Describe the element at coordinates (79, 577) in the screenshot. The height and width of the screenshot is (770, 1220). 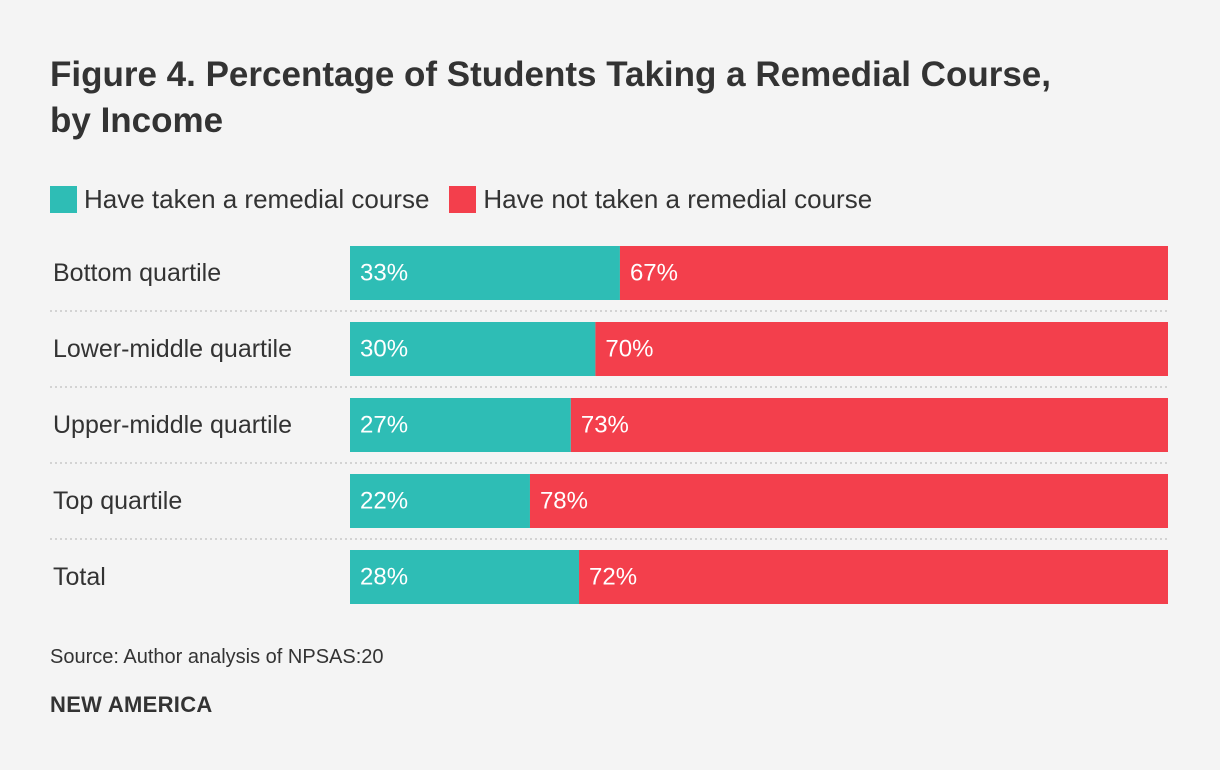
I see `category-label: Total` at that location.